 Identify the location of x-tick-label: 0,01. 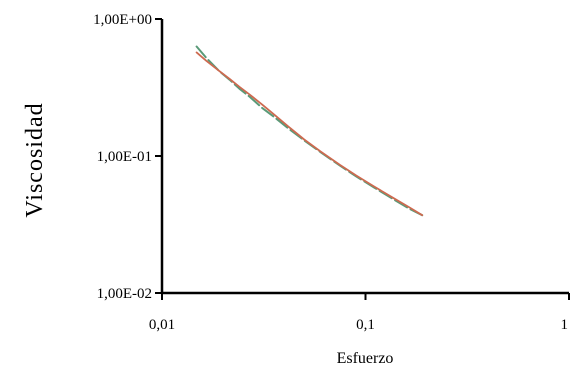
(162, 325).